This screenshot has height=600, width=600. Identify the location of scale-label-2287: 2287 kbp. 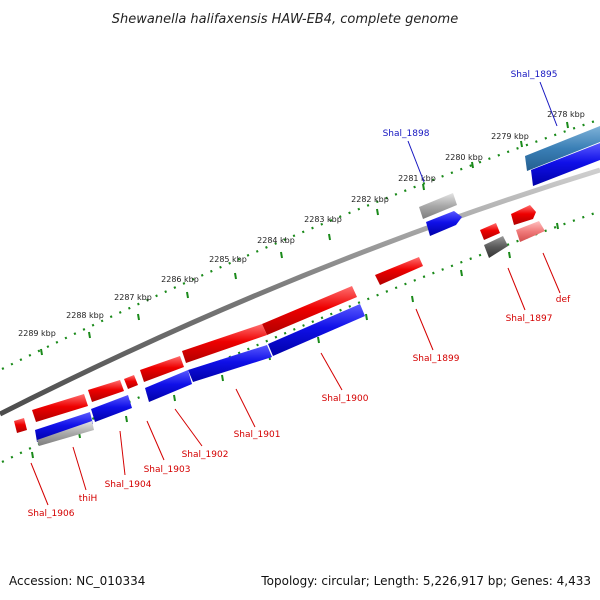
(133, 297).